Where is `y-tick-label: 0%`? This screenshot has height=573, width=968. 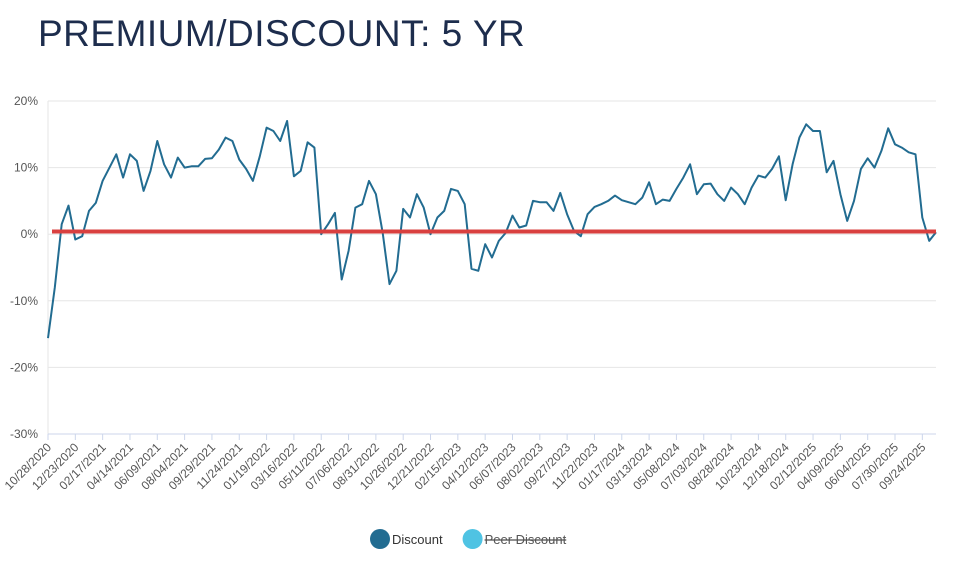
y-tick-label: 0% is located at coordinates (30, 234).